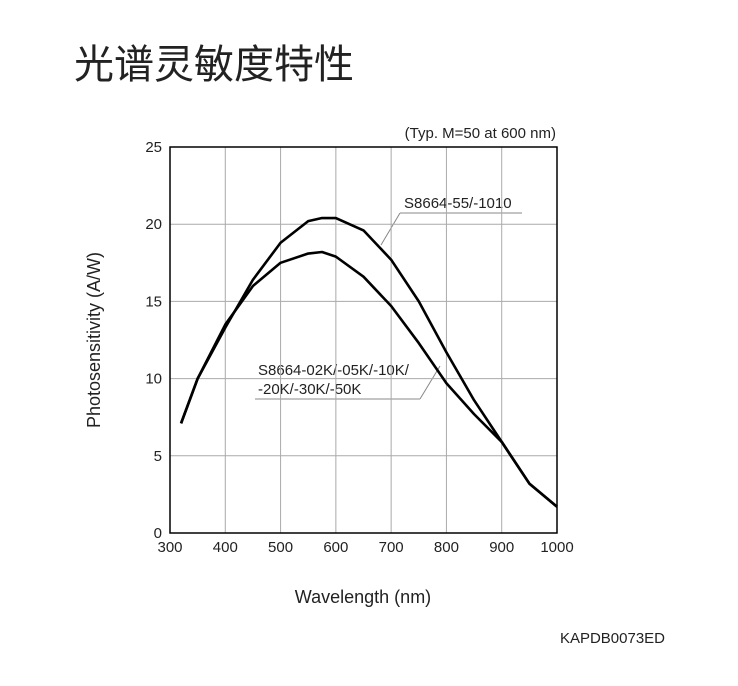 The width and height of the screenshot is (738, 686). I want to click on x-tick-label: 700, so click(391, 547).